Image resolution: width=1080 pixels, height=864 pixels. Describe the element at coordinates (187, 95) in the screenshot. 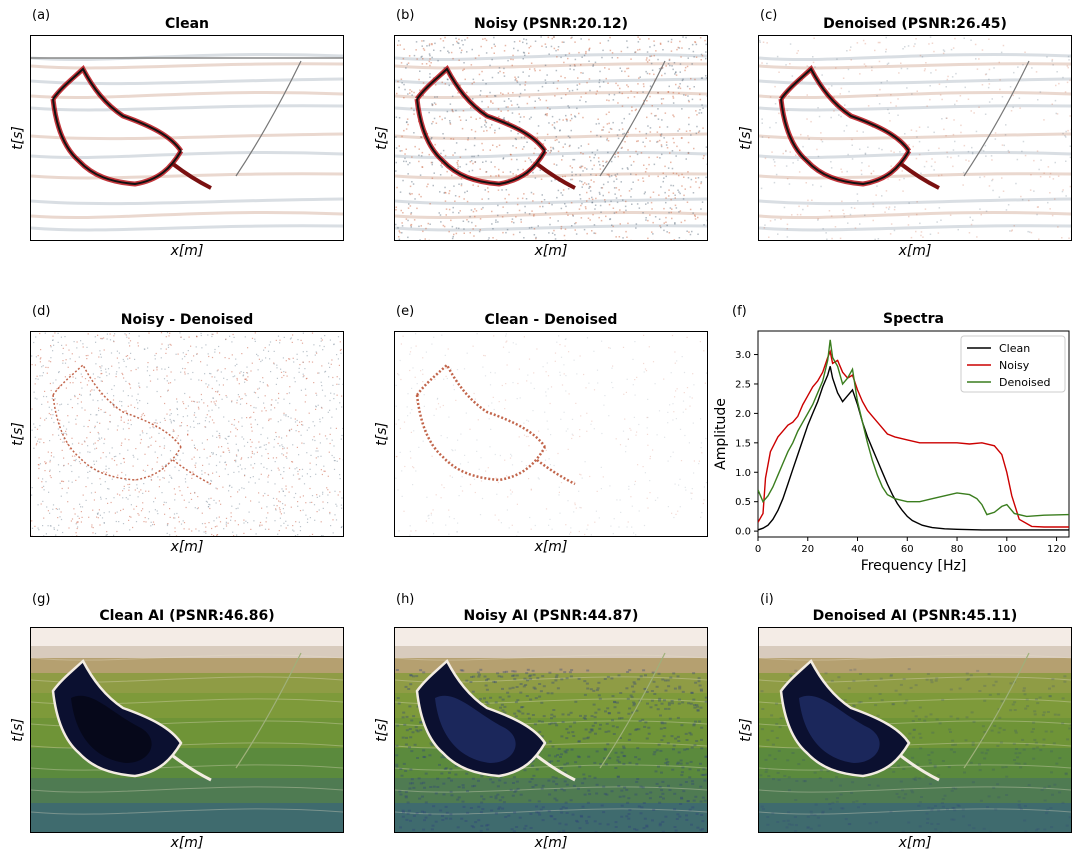

I see `reflector-line` at that location.